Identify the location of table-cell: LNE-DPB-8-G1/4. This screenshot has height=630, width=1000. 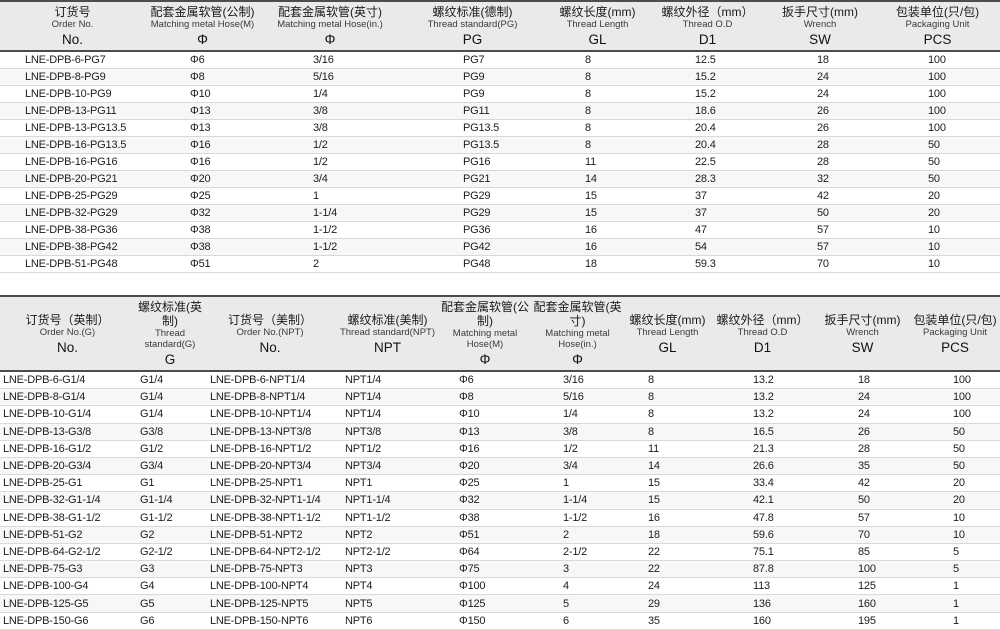
(67, 397).